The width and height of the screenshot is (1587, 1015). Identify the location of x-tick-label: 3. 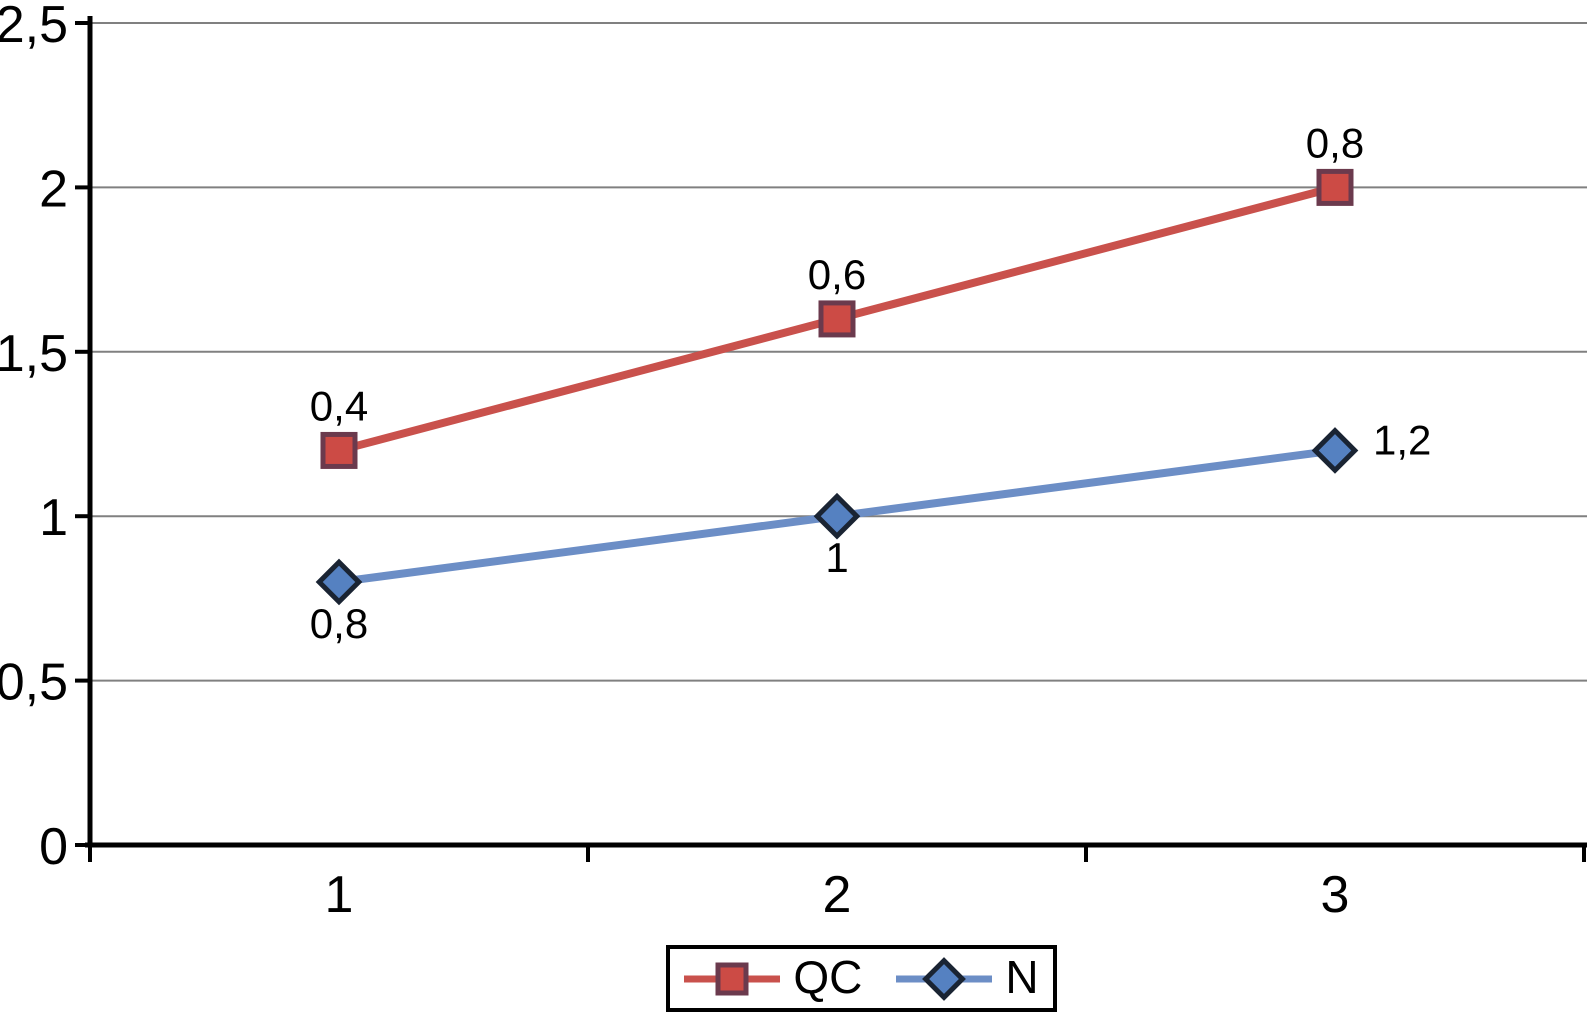
(1335, 895).